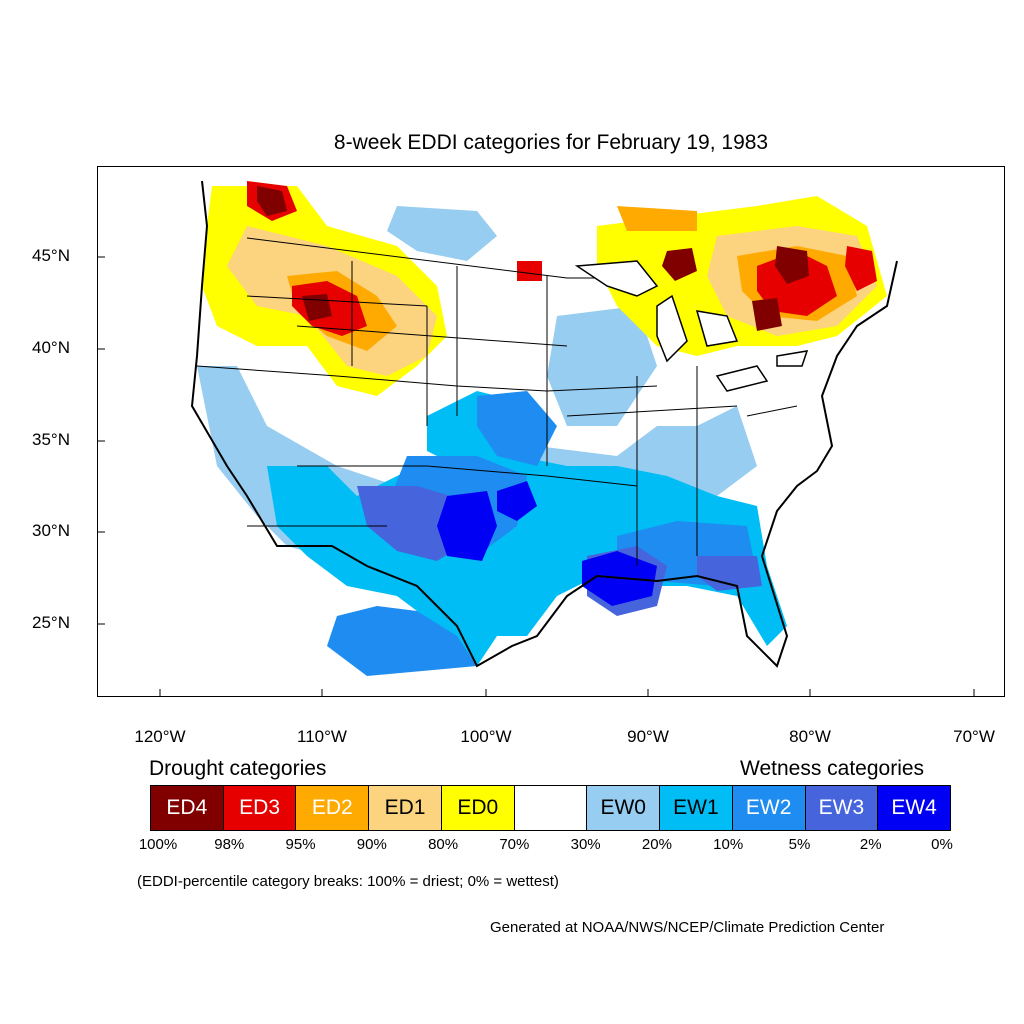  Describe the element at coordinates (623, 808) in the screenshot. I see `legend-box-ew0: EW0` at that location.